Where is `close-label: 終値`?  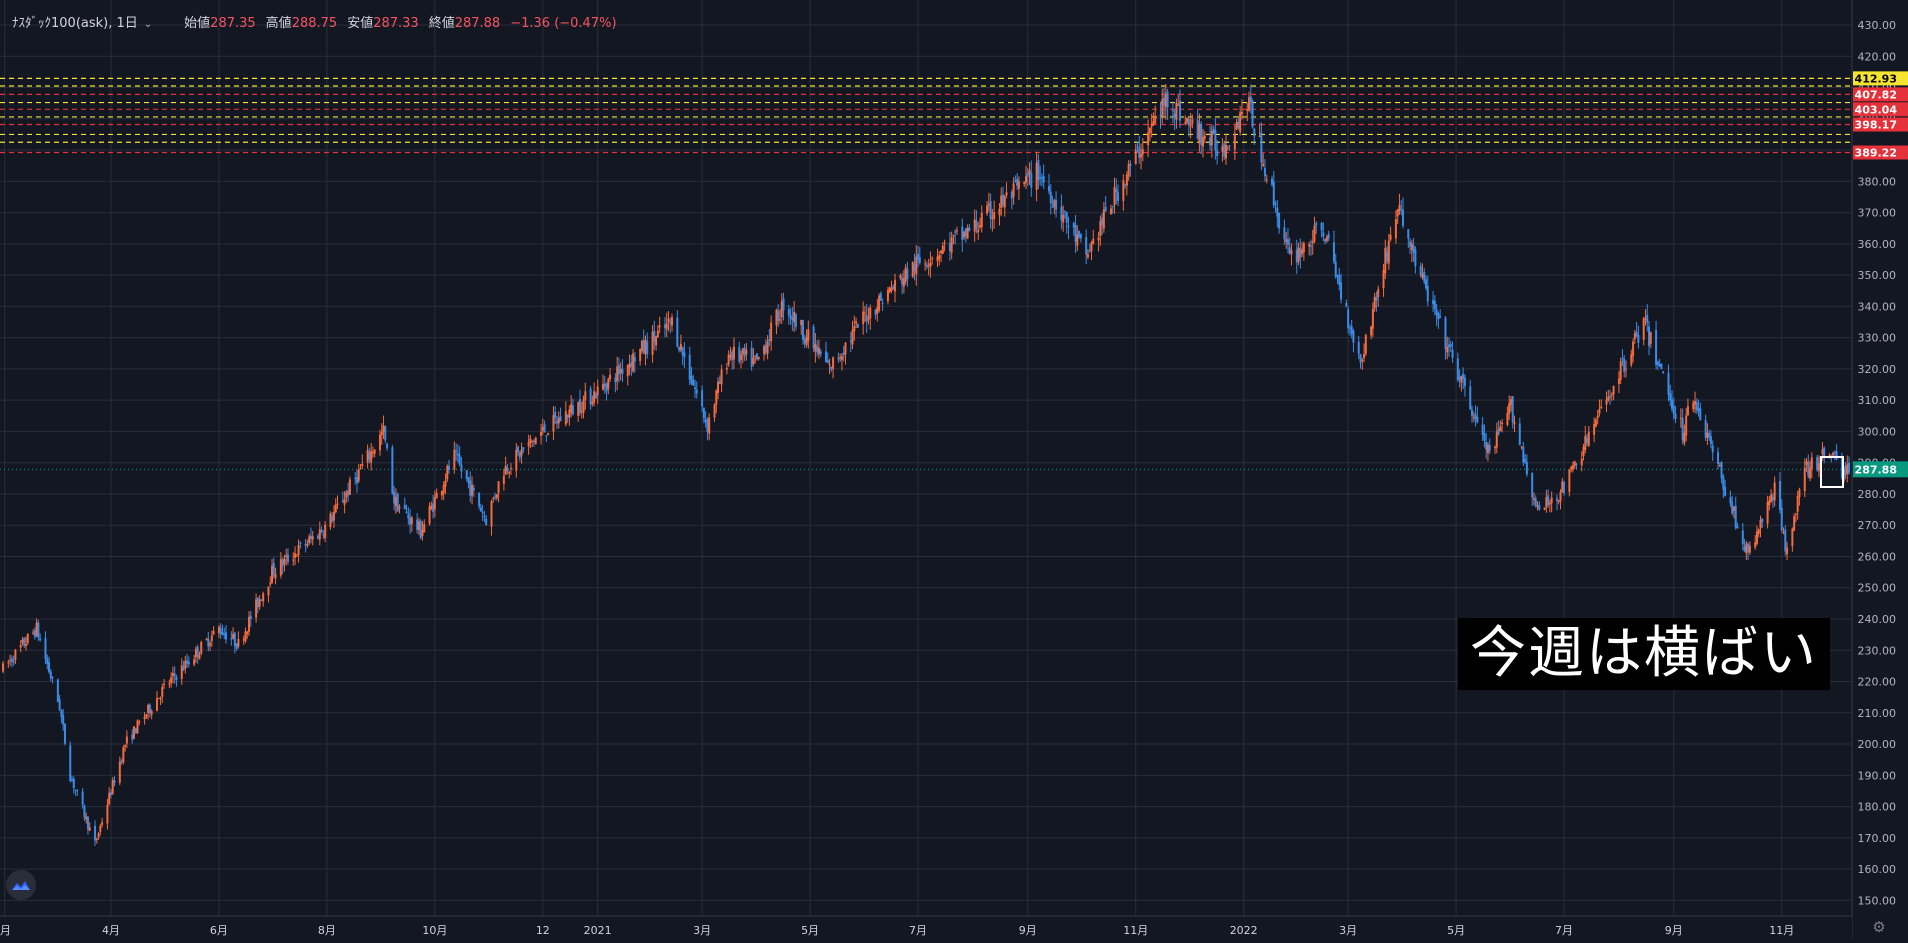 close-label: 終値 is located at coordinates (441, 23).